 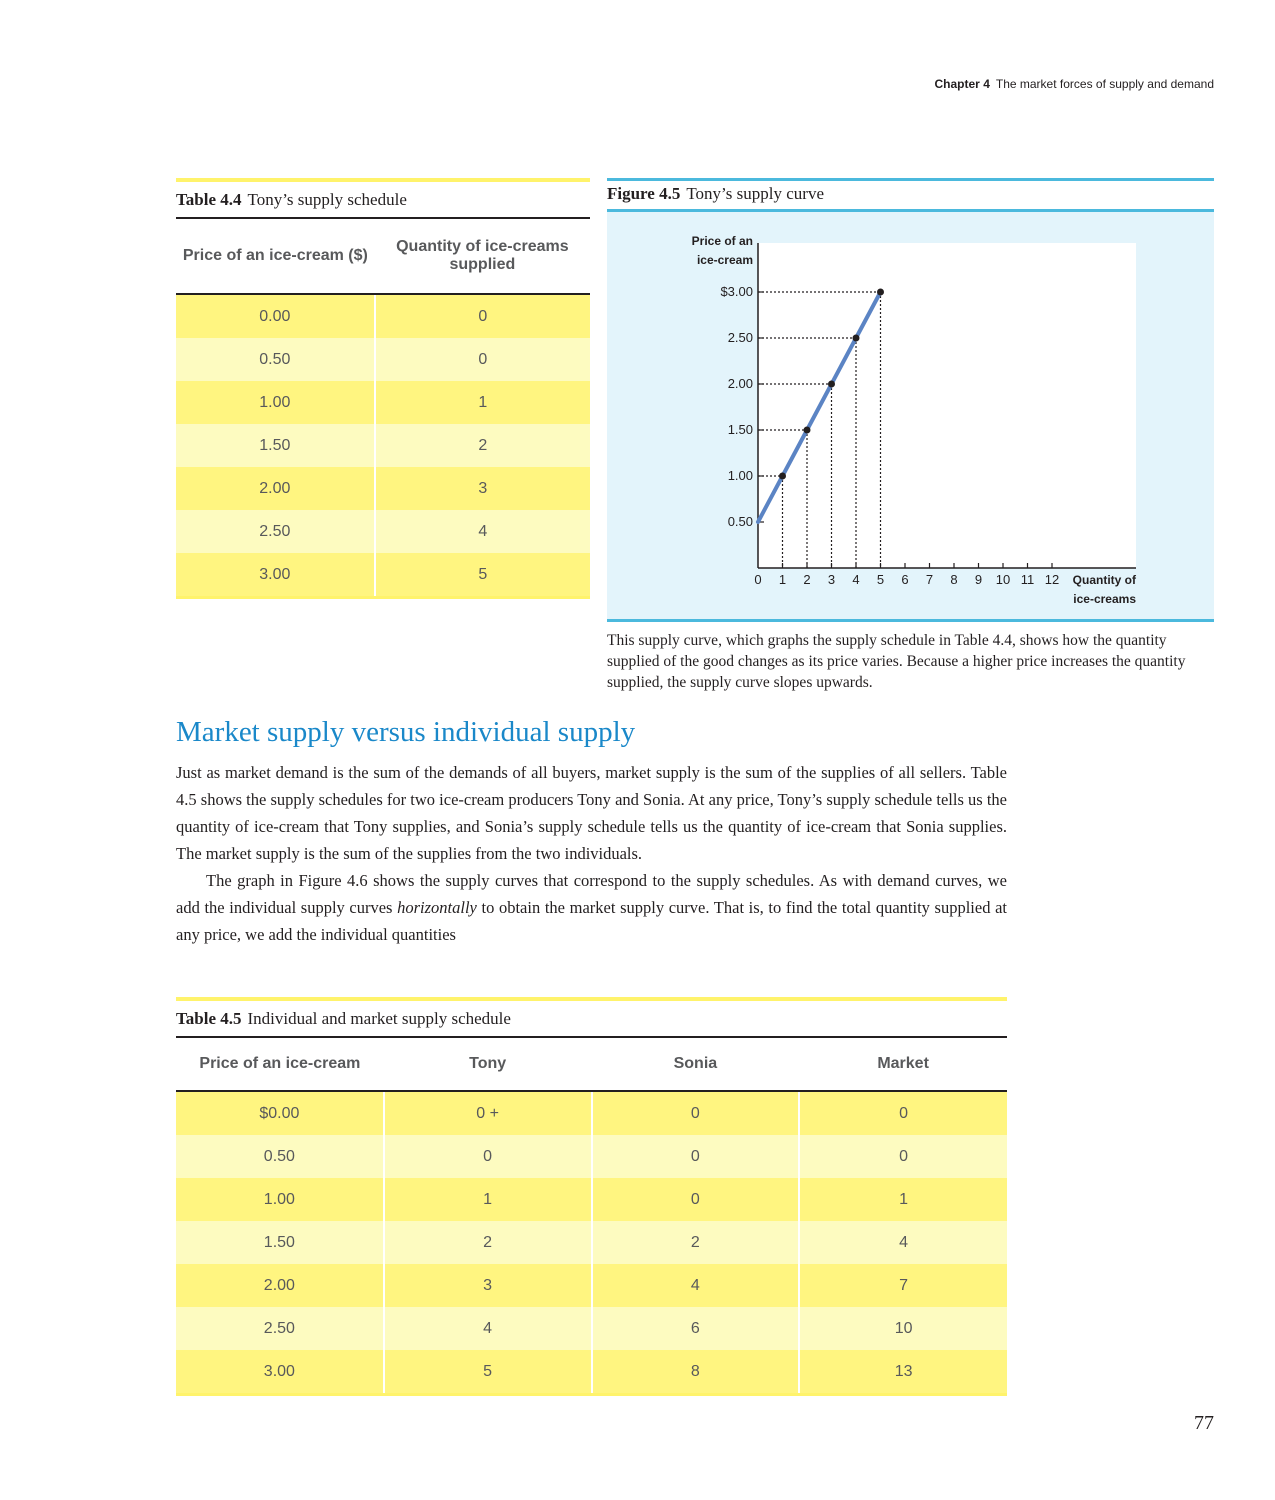 I want to click on x-tick-label: 4, so click(x=855, y=579).